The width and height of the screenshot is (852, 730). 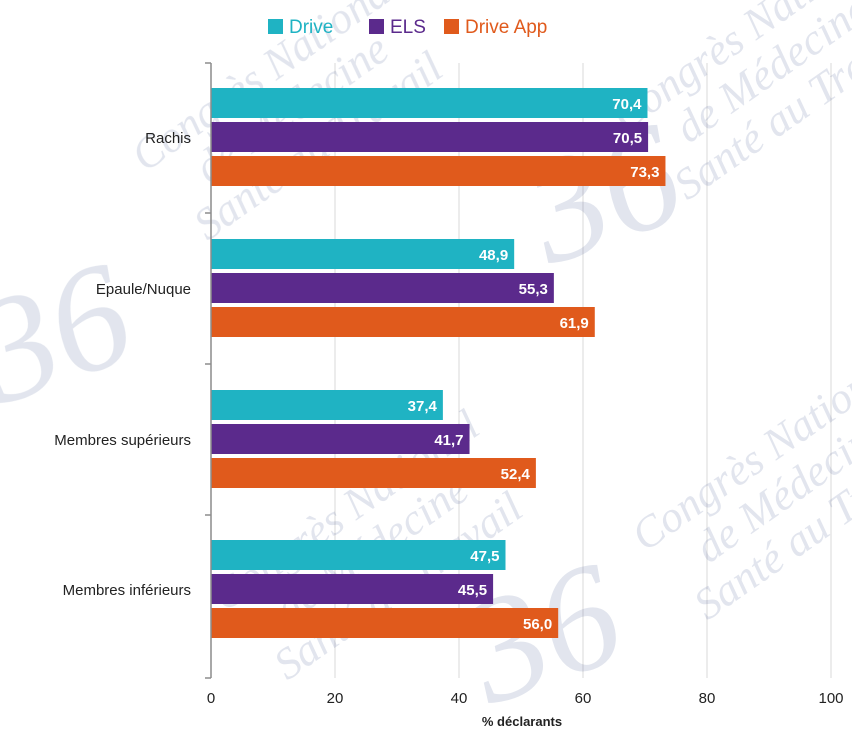 What do you see at coordinates (830, 698) in the screenshot?
I see `x-tick-label: 100` at bounding box center [830, 698].